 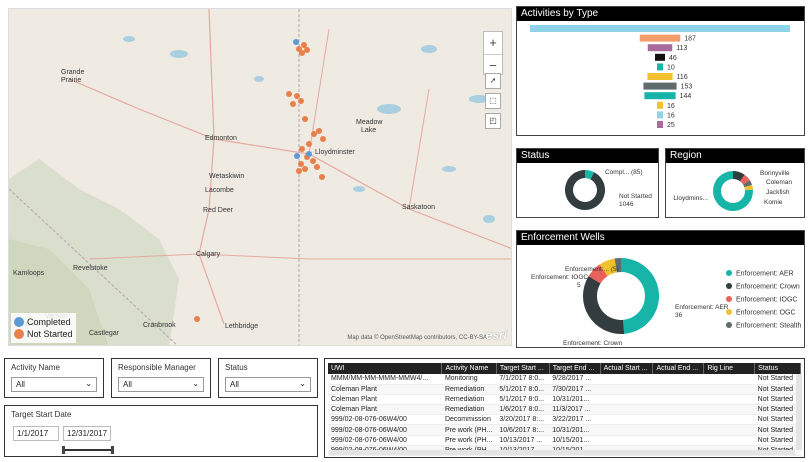 I want to click on range-start-handle, so click(x=63, y=450).